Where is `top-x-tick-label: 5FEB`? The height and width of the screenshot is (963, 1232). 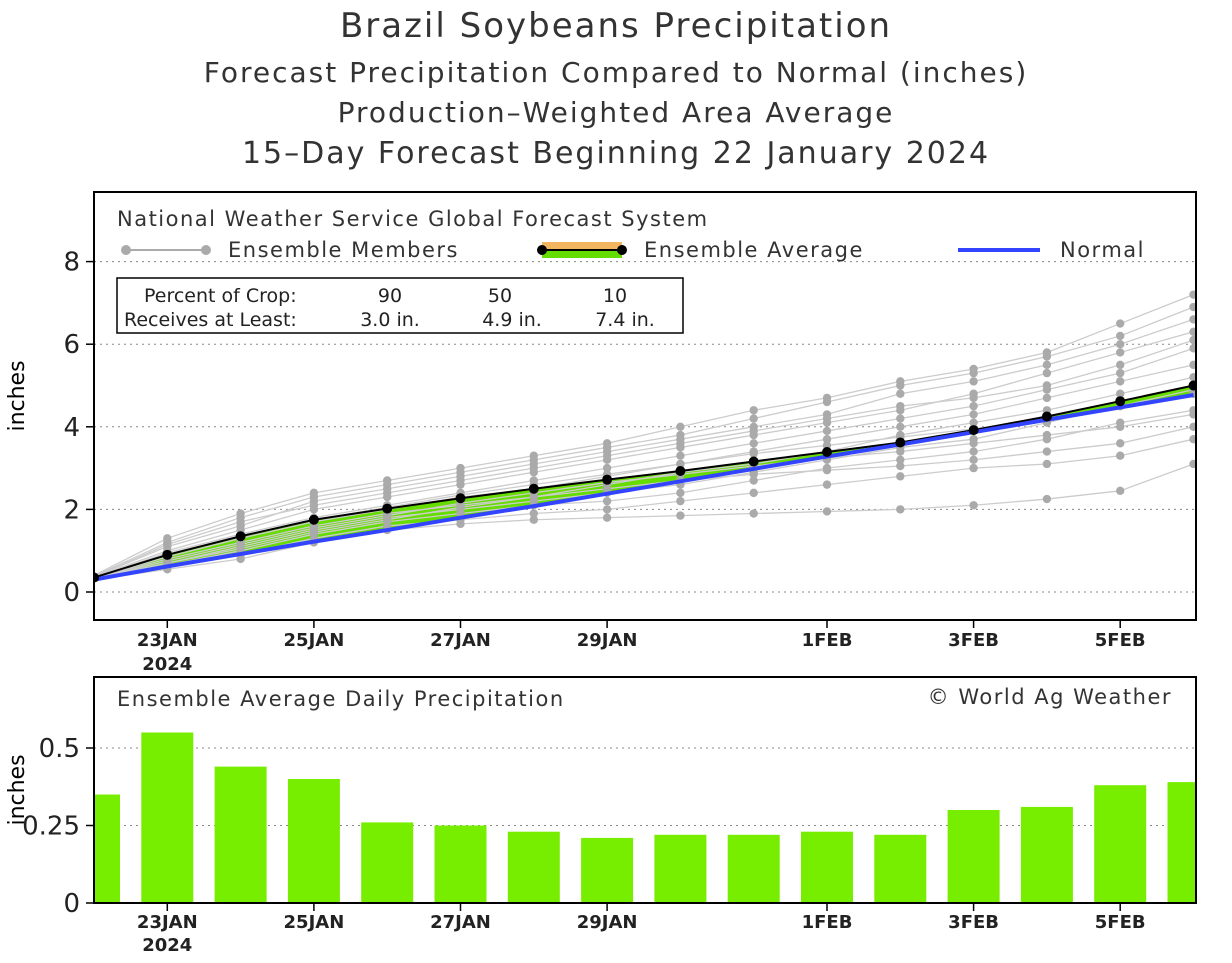 top-x-tick-label: 5FEB is located at coordinates (1120, 640).